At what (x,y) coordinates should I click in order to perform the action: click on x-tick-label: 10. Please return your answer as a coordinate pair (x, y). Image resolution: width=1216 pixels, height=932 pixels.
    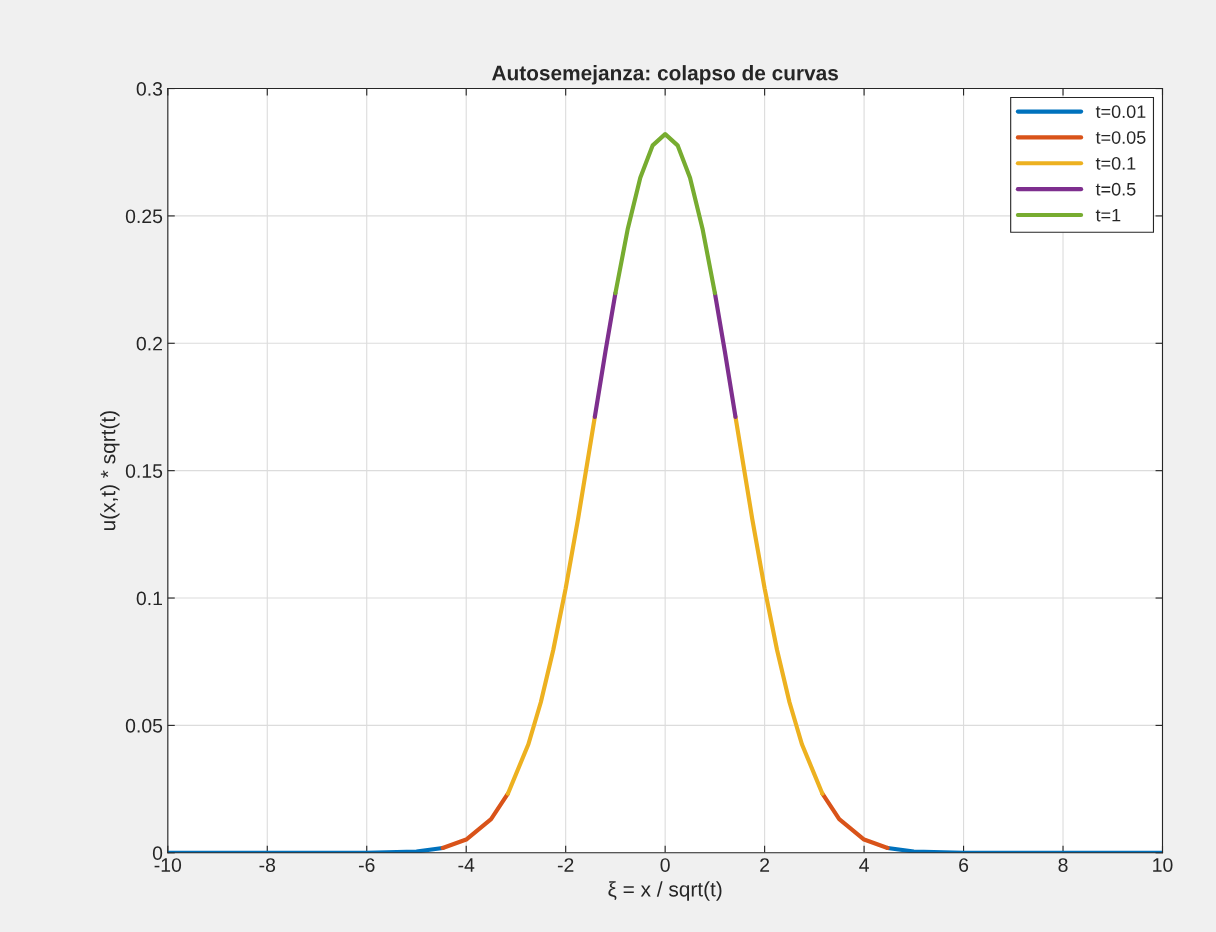
    Looking at the image, I should click on (1163, 865).